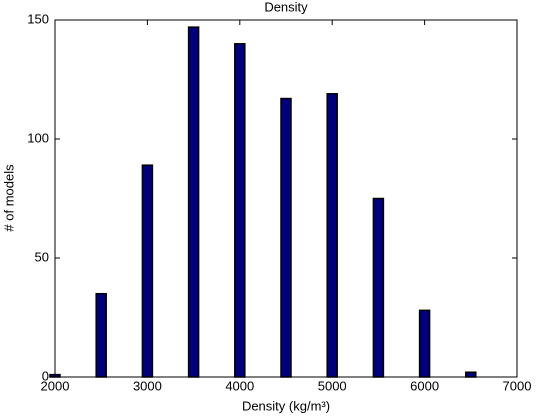 The width and height of the screenshot is (538, 417). I want to click on x-tick-label: 6000, so click(424, 385).